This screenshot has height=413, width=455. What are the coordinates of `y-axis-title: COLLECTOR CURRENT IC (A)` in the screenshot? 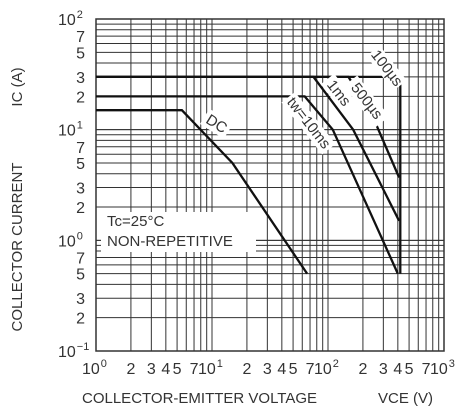 It's located at (17, 199).